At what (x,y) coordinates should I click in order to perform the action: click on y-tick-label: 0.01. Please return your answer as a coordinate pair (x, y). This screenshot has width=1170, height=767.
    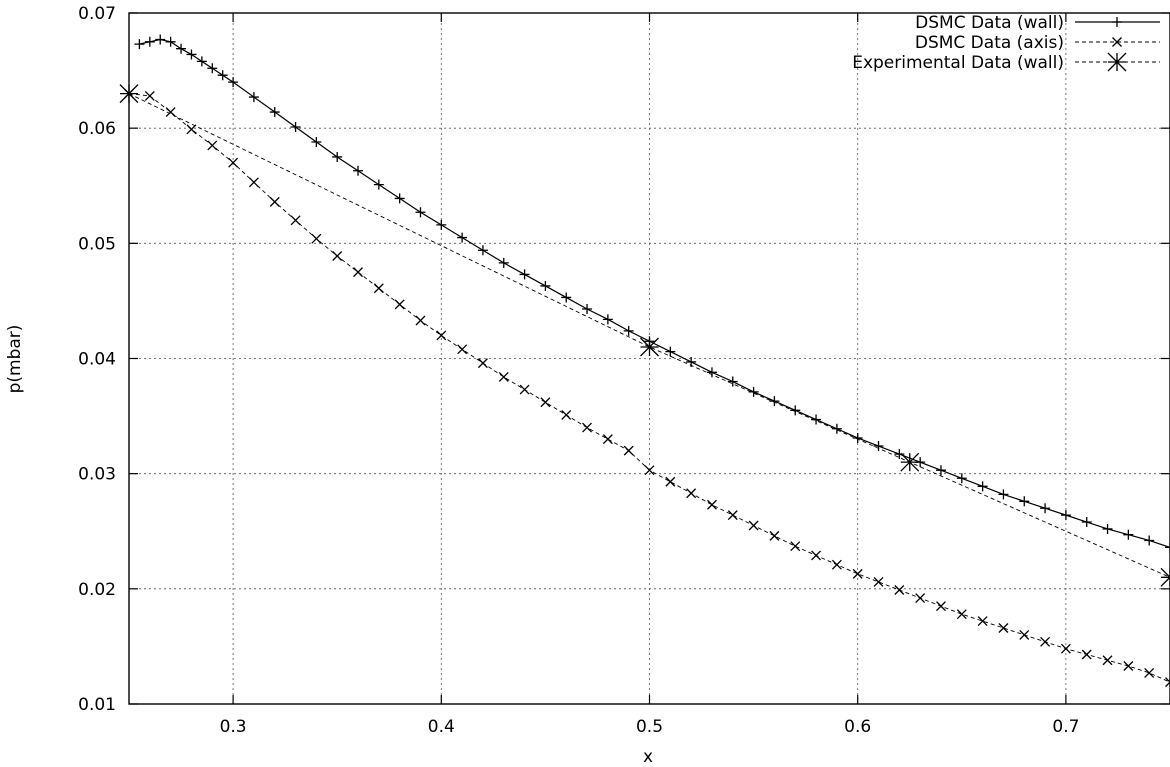
    Looking at the image, I should click on (97, 705).